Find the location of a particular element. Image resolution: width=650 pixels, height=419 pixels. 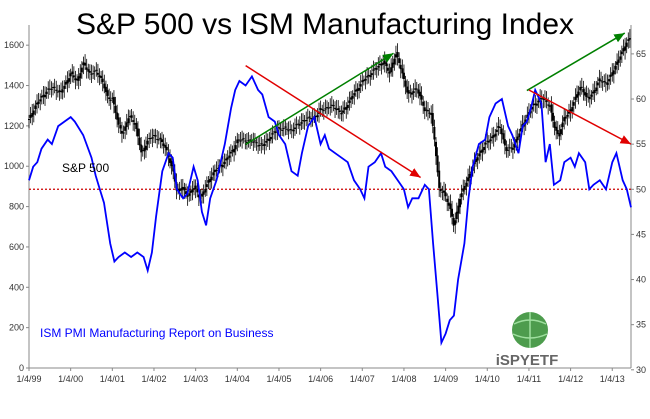

x-tick-label: 1/4/07 is located at coordinates (362, 379).